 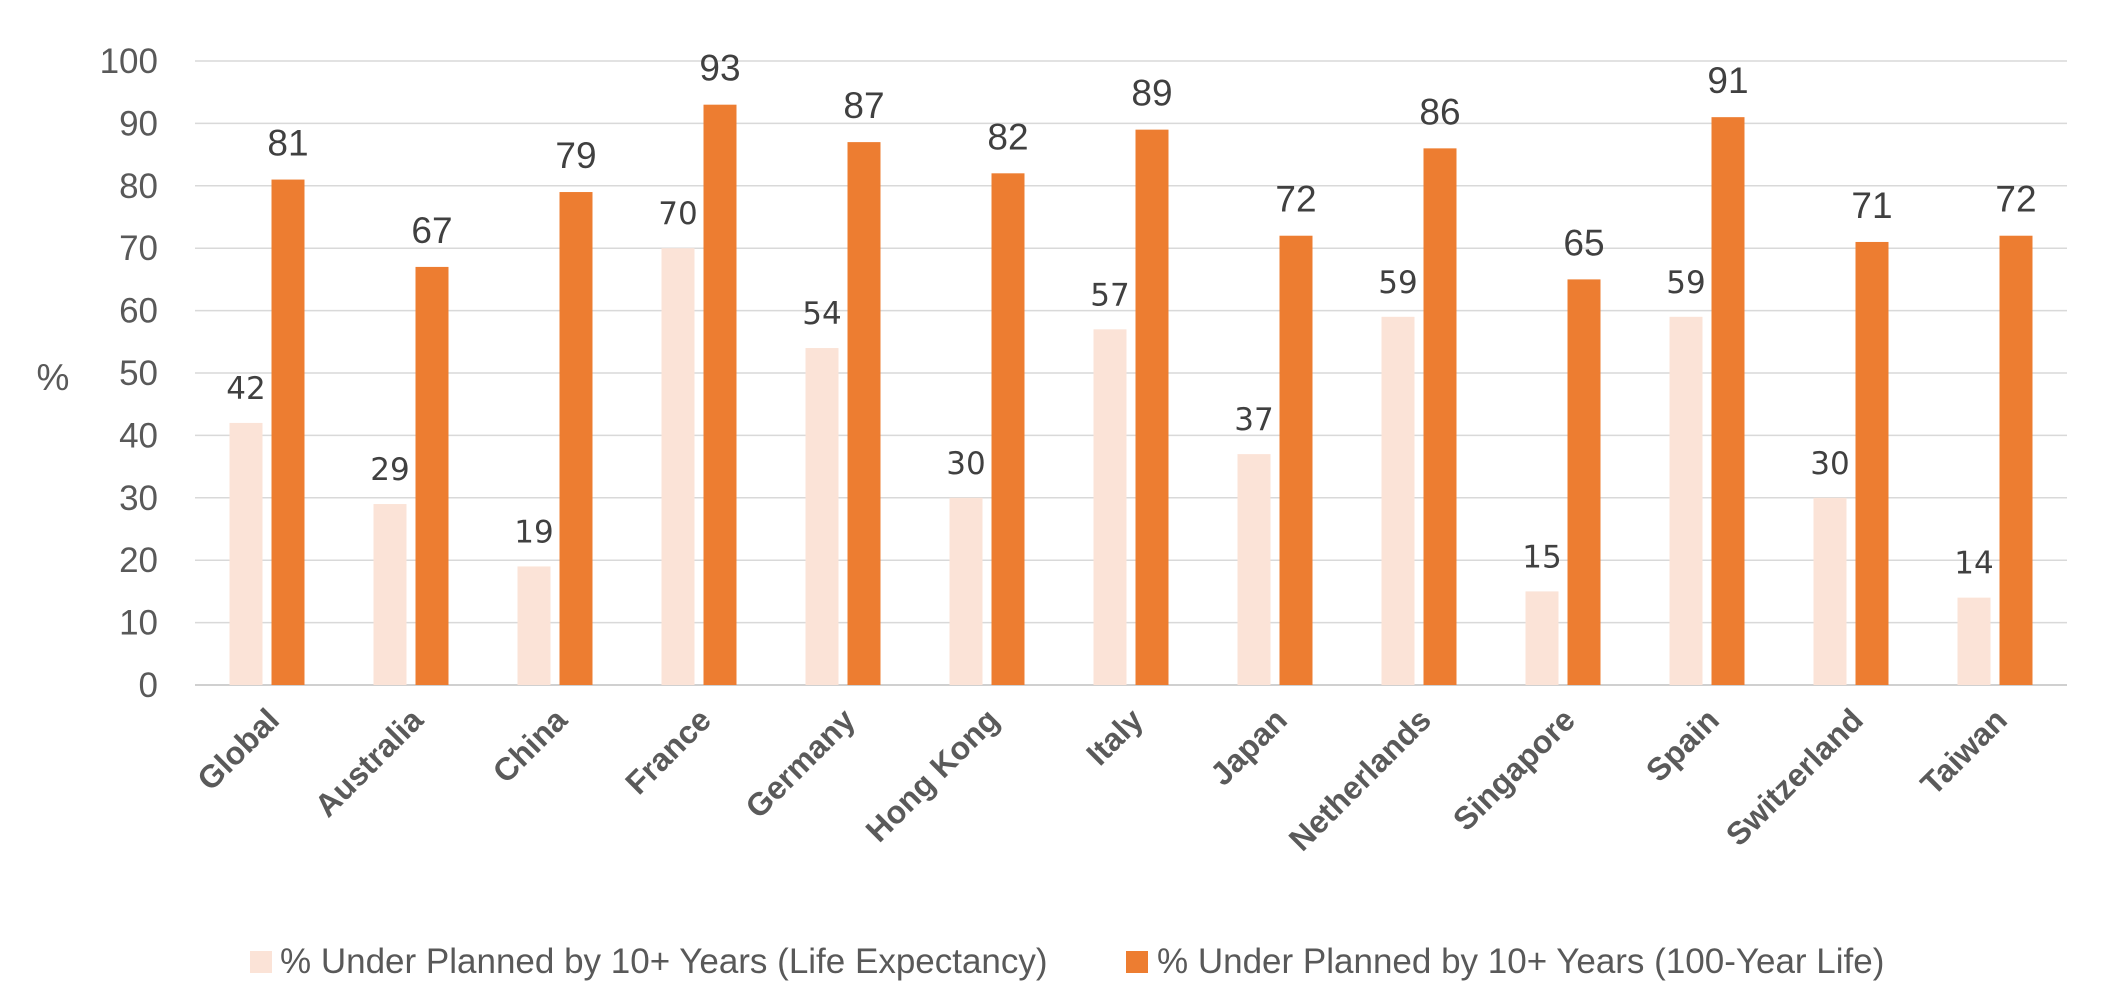 I want to click on x-tick-label: Switzerland, so click(x=1794, y=776).